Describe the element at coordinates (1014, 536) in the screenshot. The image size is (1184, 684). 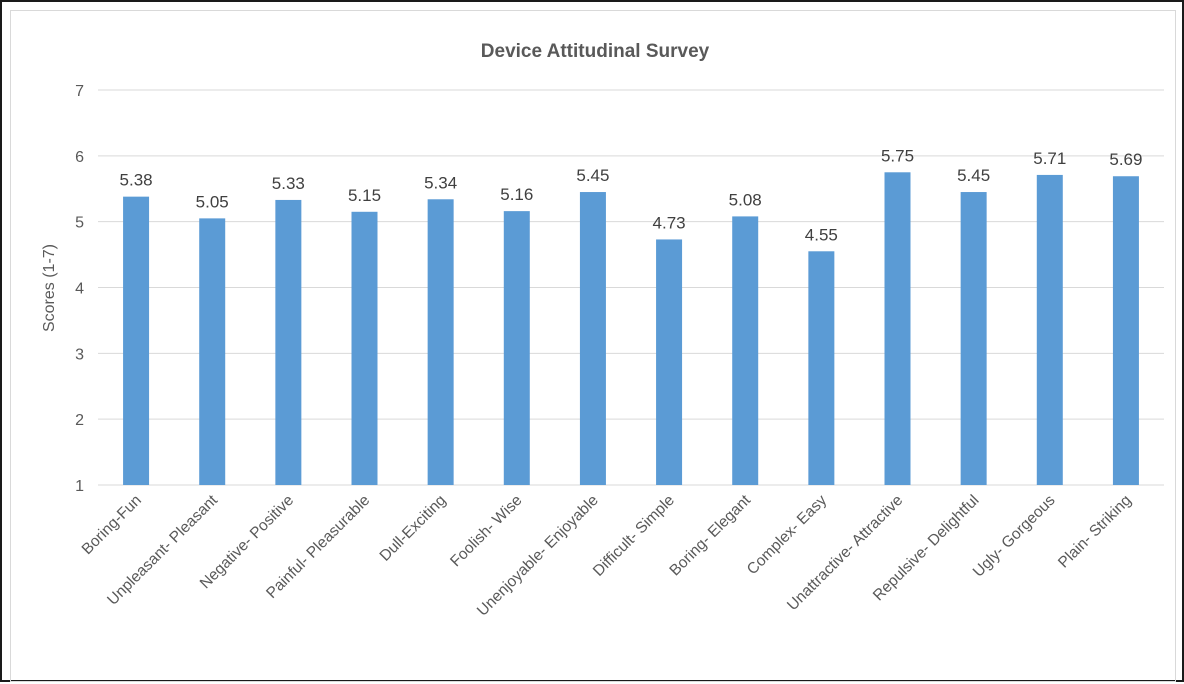
I see `x-tick-label: Ugly- Gorgeous` at that location.